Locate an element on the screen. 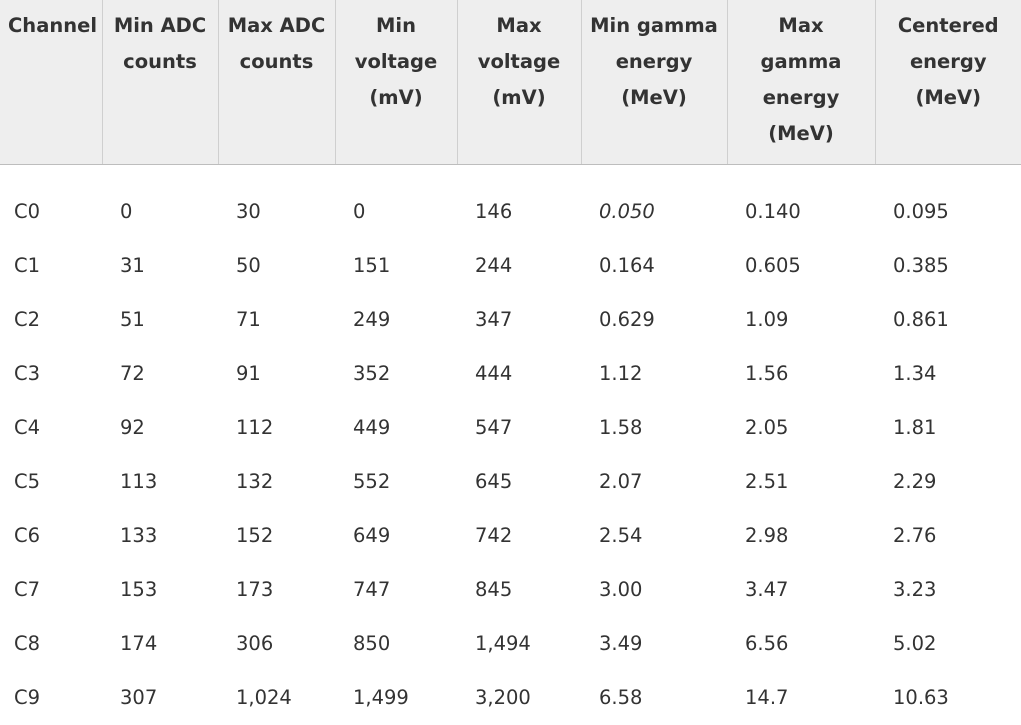 The height and width of the screenshot is (725, 1021). cell-channel: C9 is located at coordinates (27, 697).